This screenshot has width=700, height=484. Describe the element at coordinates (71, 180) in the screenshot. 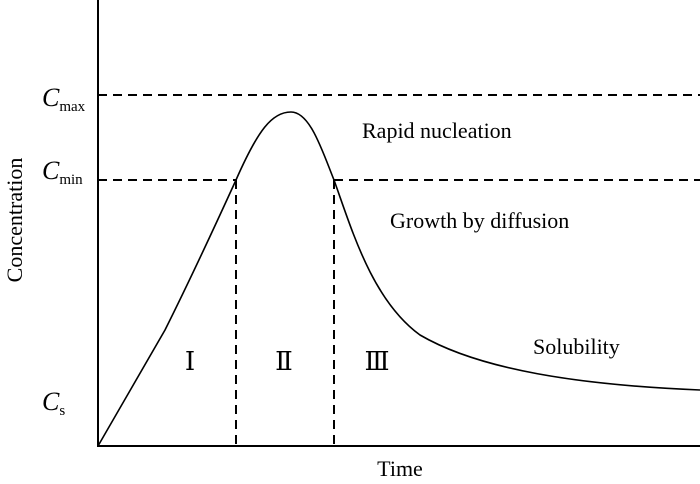

I see `cmin-subscript: min` at that location.